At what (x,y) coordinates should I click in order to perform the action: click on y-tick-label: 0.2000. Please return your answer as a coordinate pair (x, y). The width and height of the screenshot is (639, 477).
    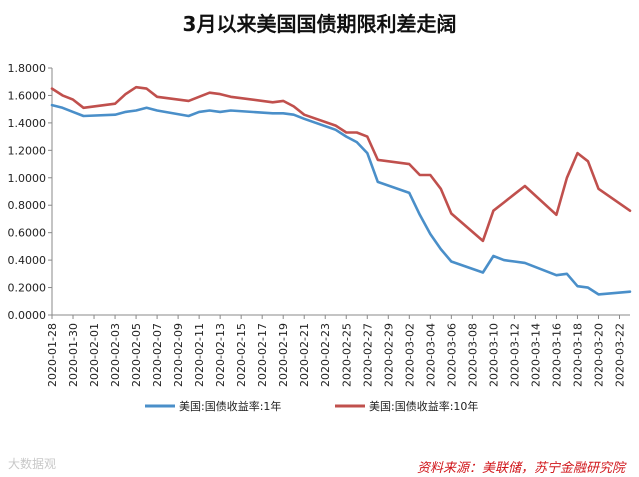
    Looking at the image, I should click on (27, 288).